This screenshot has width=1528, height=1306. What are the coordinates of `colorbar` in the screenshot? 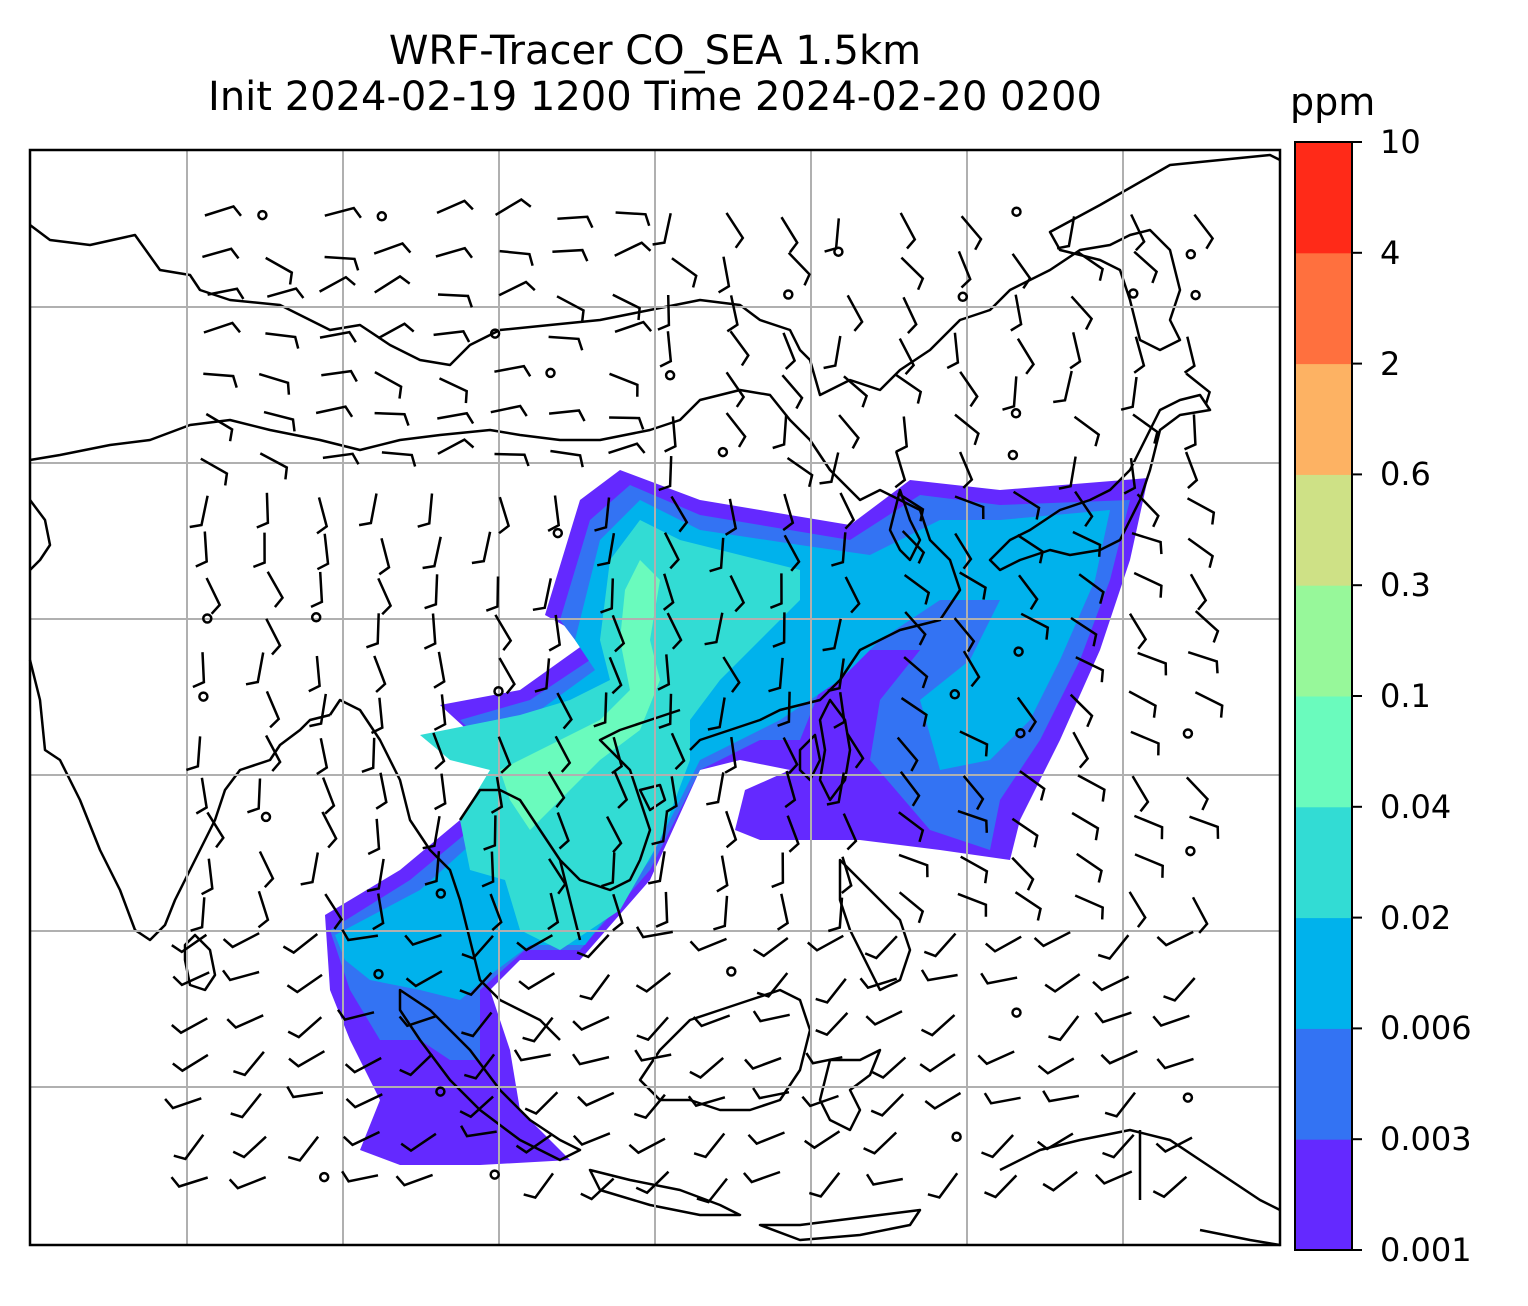 It's located at (1328, 696).